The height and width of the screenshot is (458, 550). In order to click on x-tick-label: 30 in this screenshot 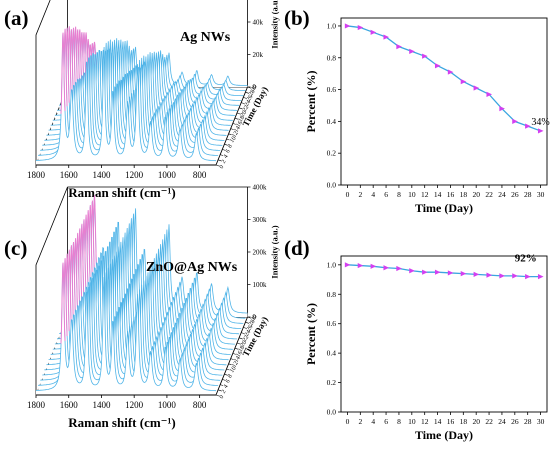, I will do `click(541, 421)`.